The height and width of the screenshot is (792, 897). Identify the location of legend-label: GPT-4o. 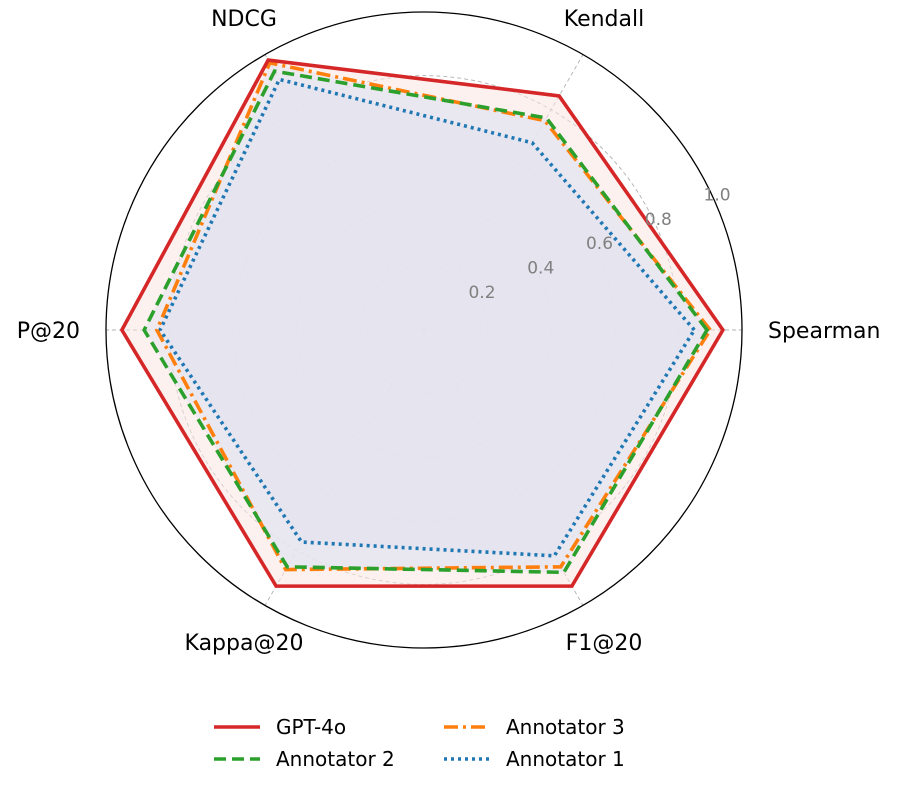
(311, 727).